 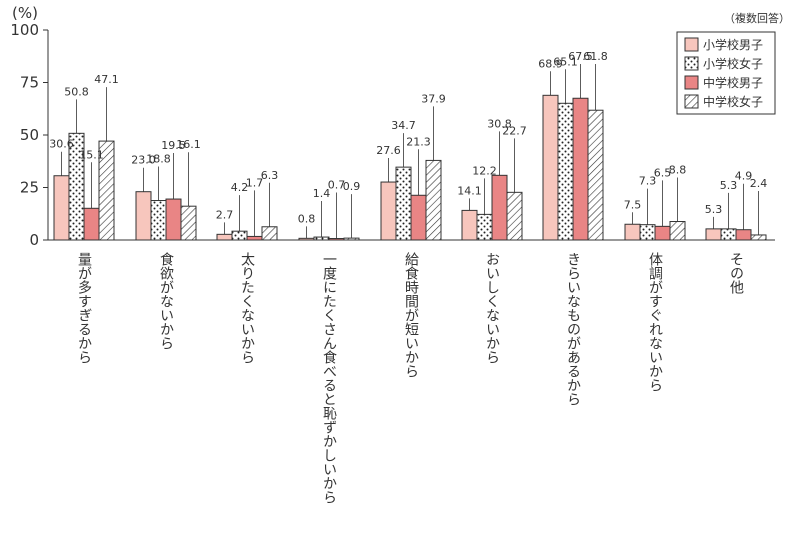 I want to click on legend-label-2: 小学校女子, so click(x=733, y=63).